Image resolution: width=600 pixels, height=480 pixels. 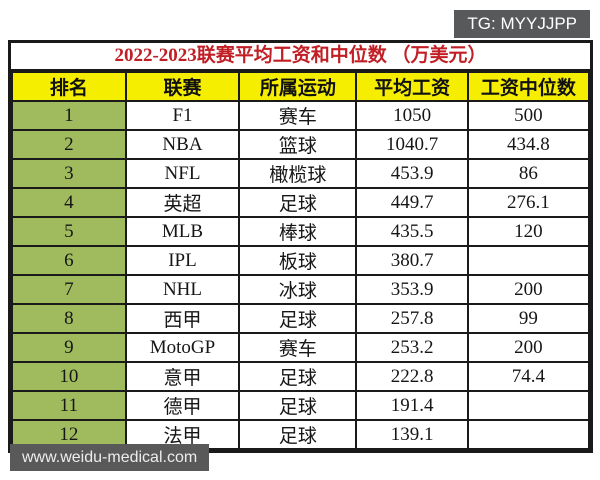 What do you see at coordinates (528, 202) in the screenshot?
I see `median-salary-cell: 276.1` at bounding box center [528, 202].